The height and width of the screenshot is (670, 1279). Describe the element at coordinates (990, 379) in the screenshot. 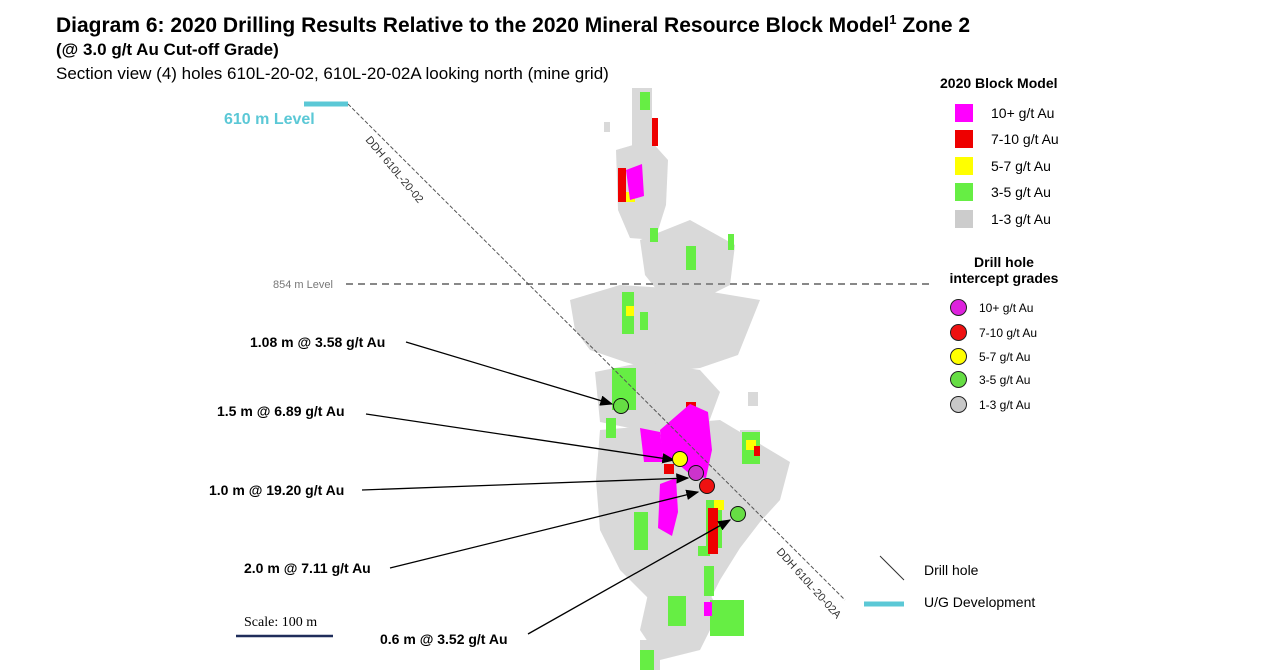

I see `intercept-legend-item-3-5: 3-5 g/t Au` at that location.